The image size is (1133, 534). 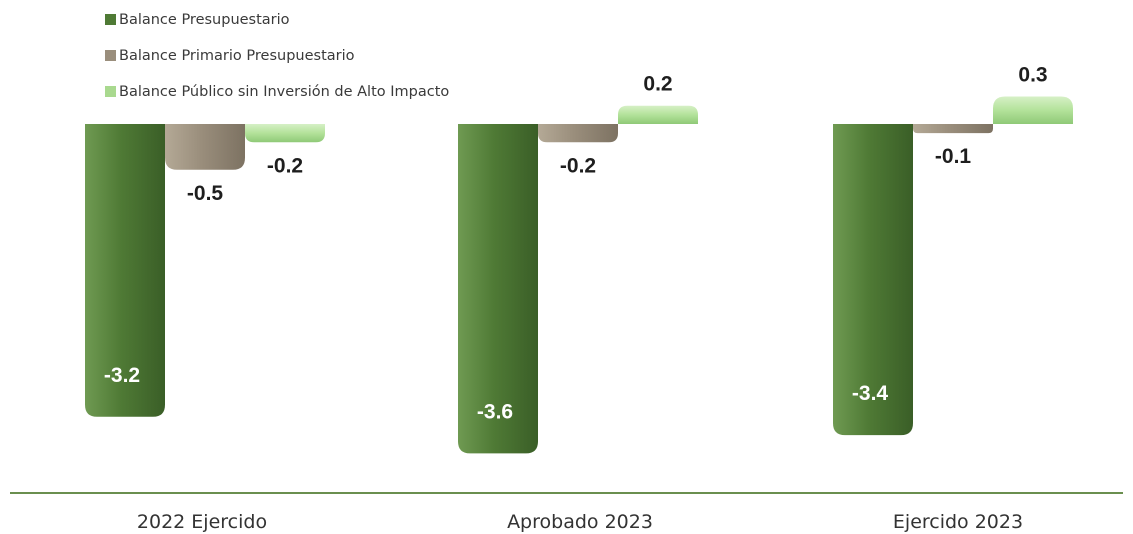 What do you see at coordinates (498, 289) in the screenshot?
I see `bar-s1-c2` at bounding box center [498, 289].